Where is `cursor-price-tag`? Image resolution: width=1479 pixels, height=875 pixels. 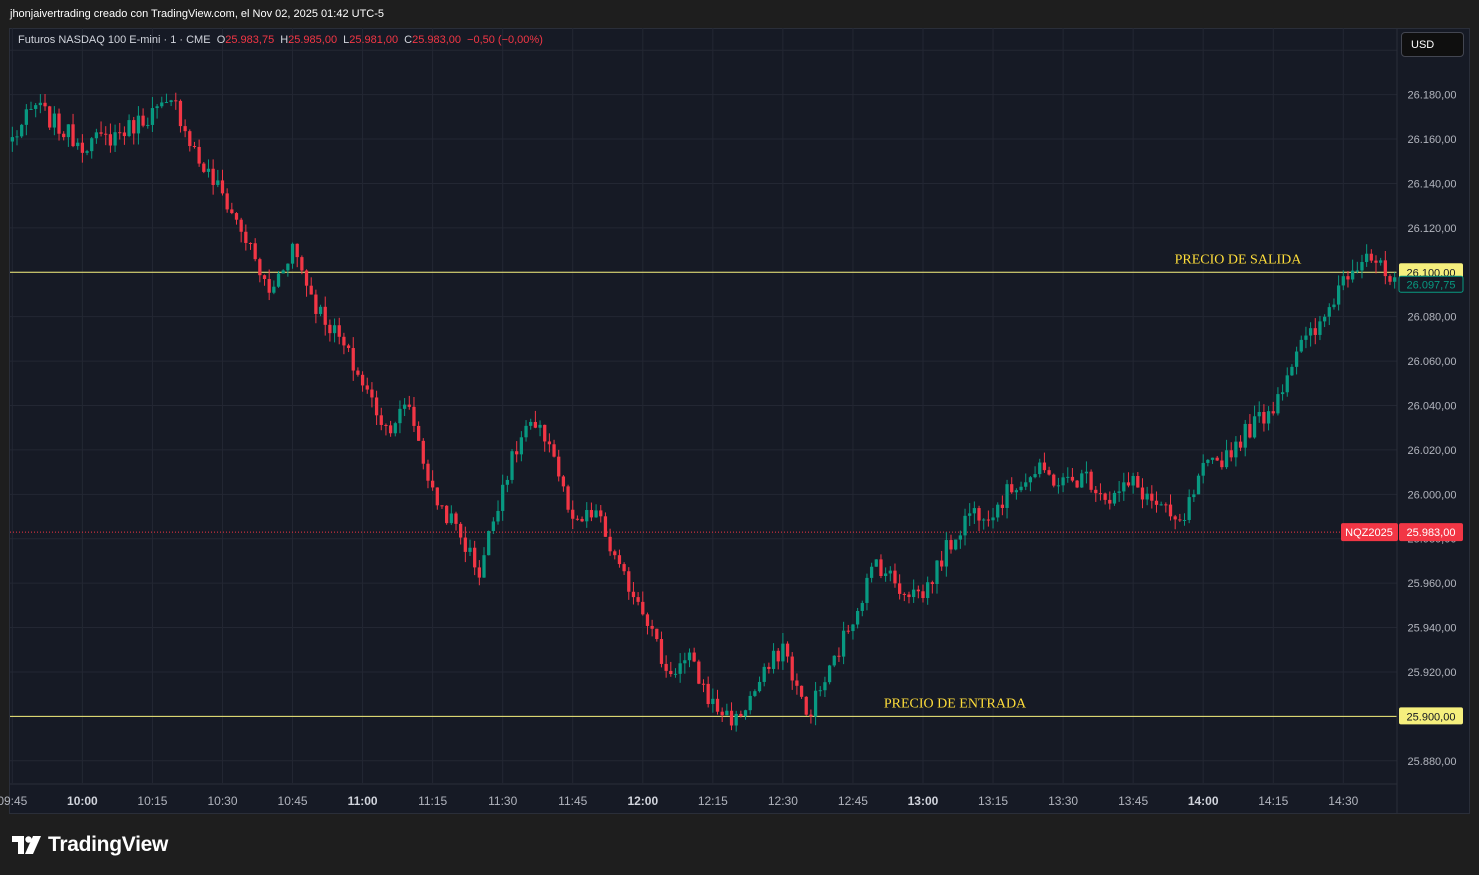
cursor-price-tag is located at coordinates (1431, 284).